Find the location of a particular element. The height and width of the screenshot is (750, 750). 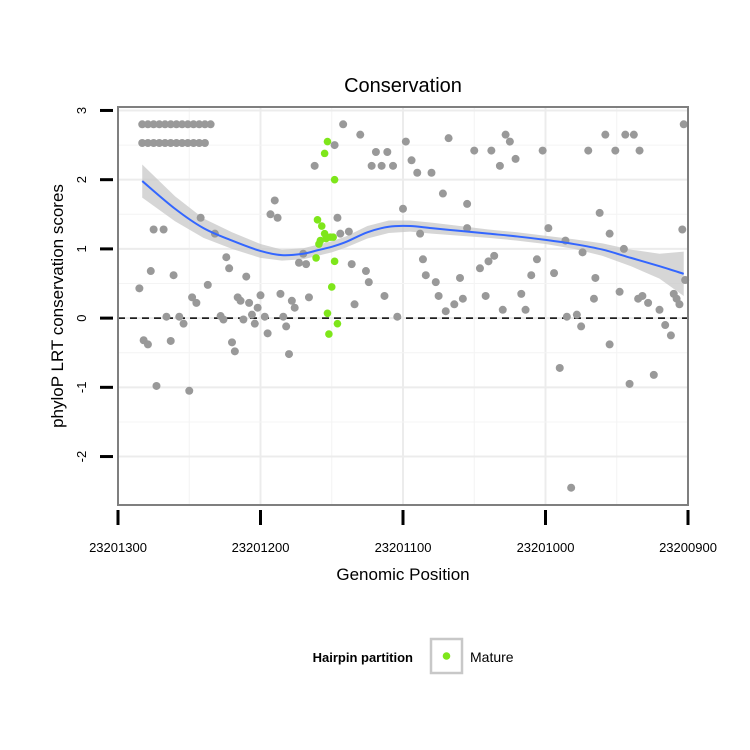

confidence-band is located at coordinates (413, 230).